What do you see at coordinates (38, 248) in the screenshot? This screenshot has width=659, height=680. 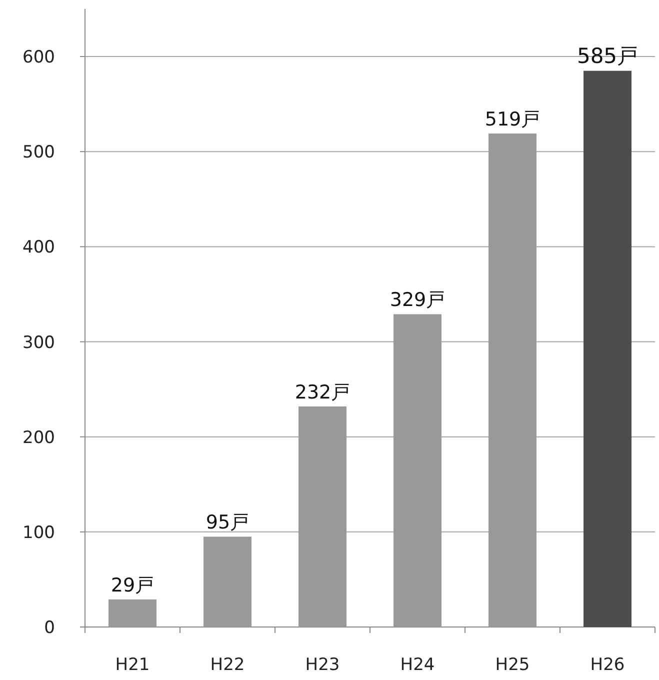 I see `ytick: 400` at bounding box center [38, 248].